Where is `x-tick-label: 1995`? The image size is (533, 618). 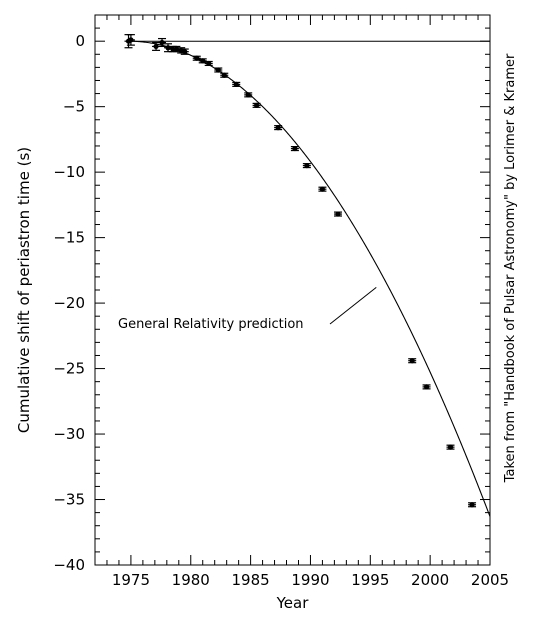 x-tick-label: 1995 is located at coordinates (370, 580).